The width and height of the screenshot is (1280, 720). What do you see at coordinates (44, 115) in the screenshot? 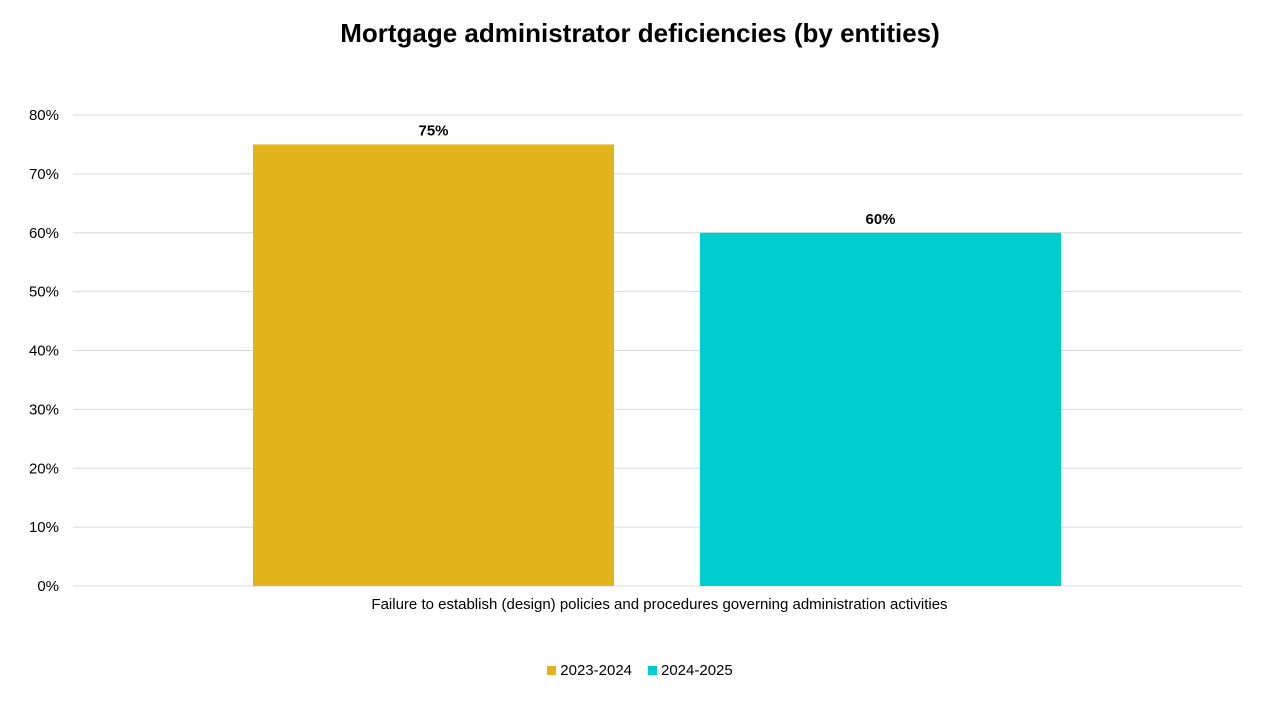
I see `y-tick-label: 80%` at bounding box center [44, 115].